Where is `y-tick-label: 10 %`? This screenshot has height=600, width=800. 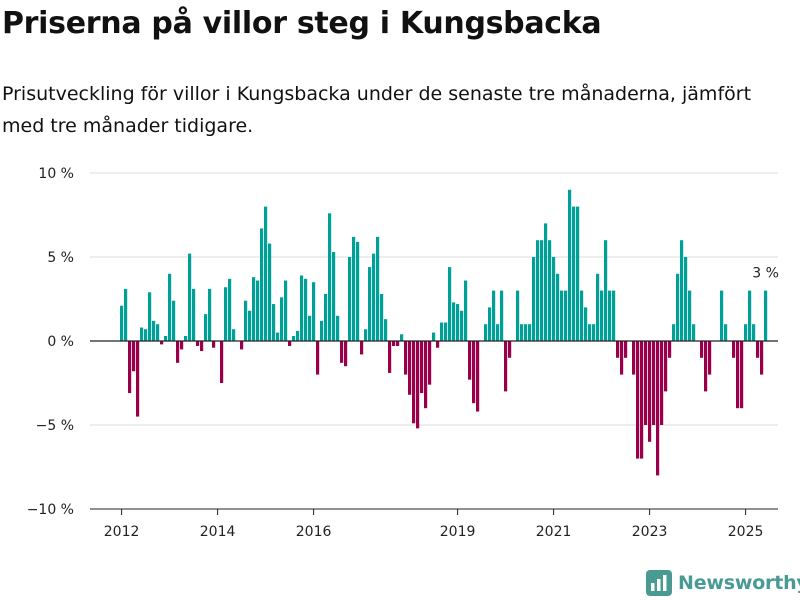
y-tick-label: 10 % is located at coordinates (56, 174).